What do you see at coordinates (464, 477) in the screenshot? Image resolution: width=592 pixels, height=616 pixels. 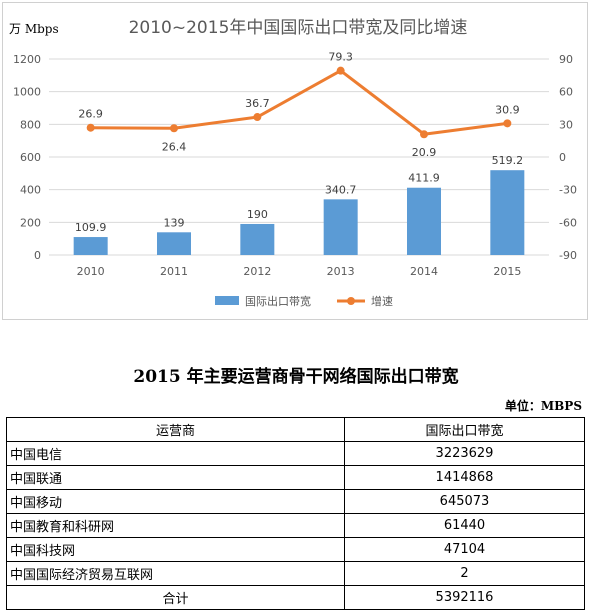 I see `bandwidth-value: 1414868` at bounding box center [464, 477].